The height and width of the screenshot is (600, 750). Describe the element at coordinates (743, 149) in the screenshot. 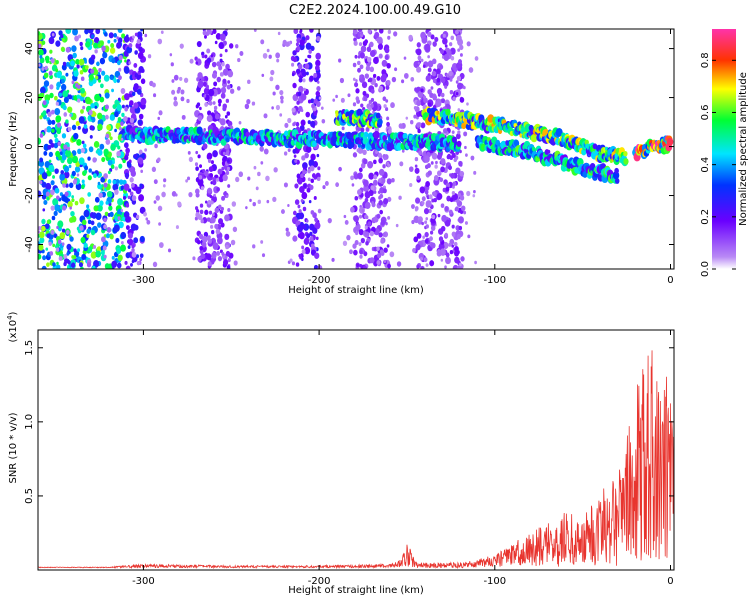

I see `colorbar-label: Normalized spectral amplitude` at that location.